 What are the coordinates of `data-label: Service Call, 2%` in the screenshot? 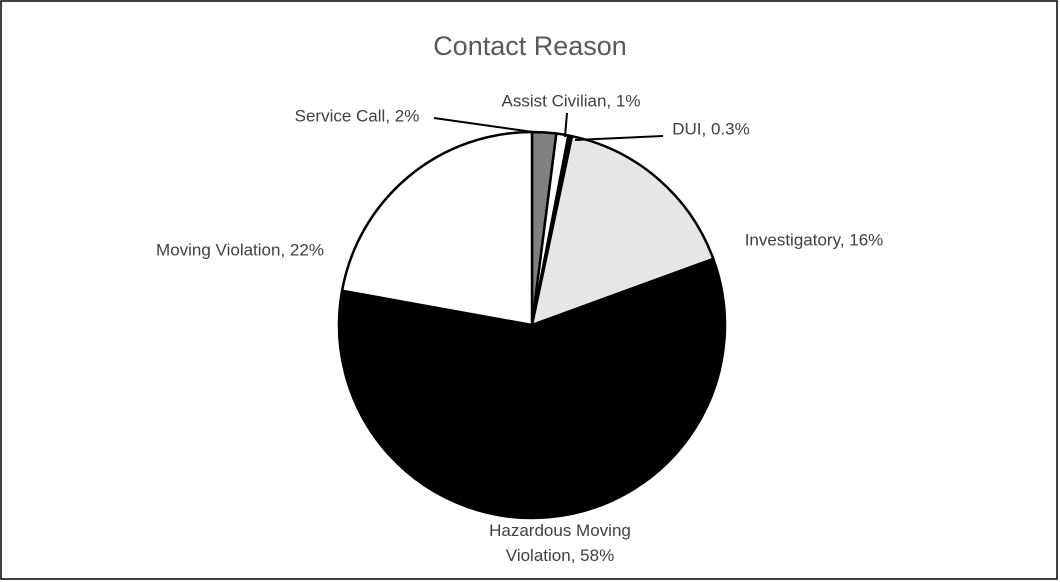 It's located at (357, 116).